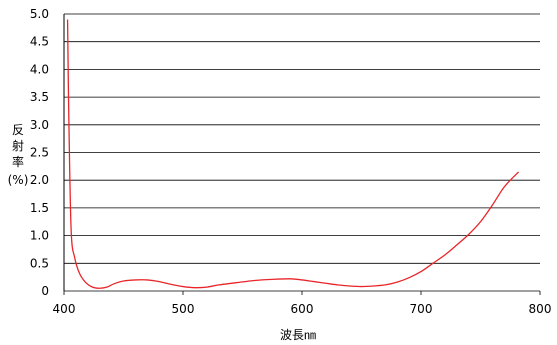 This screenshot has width=557, height=345. I want to click on x-tick-label: 700, so click(421, 309).